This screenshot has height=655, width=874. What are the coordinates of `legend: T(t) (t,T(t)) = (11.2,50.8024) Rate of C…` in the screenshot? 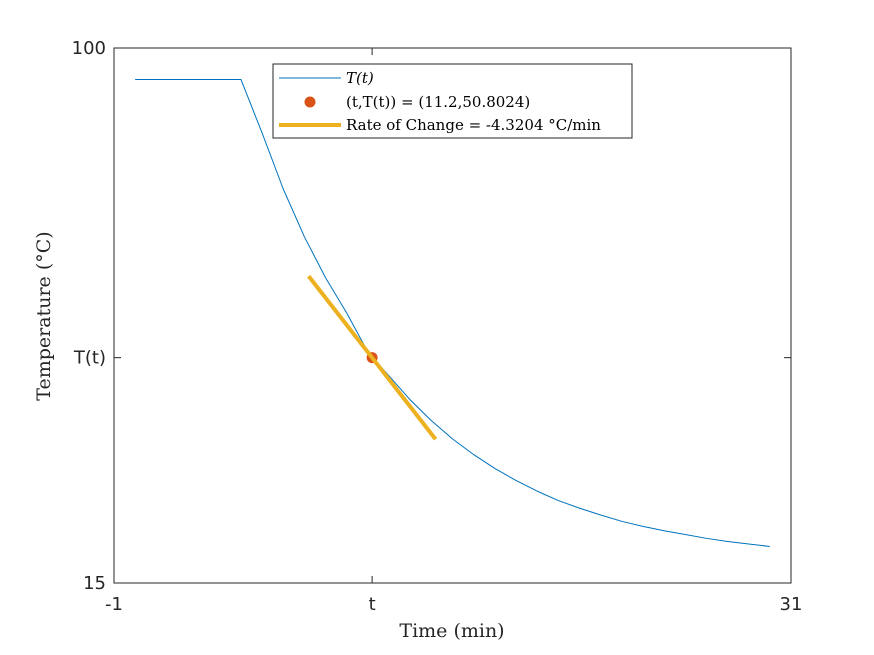 It's located at (452, 101).